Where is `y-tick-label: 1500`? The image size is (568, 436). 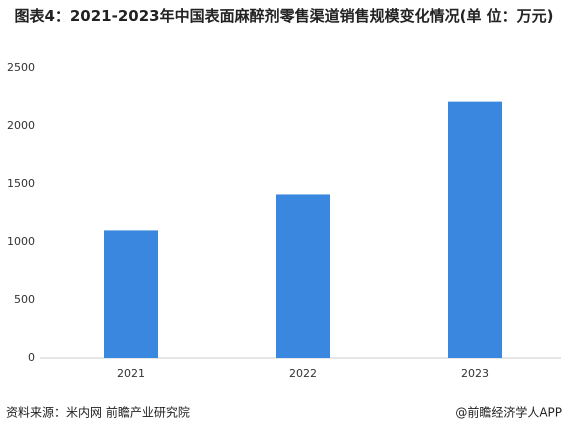
y-tick-label: 1500 is located at coordinates (21, 183).